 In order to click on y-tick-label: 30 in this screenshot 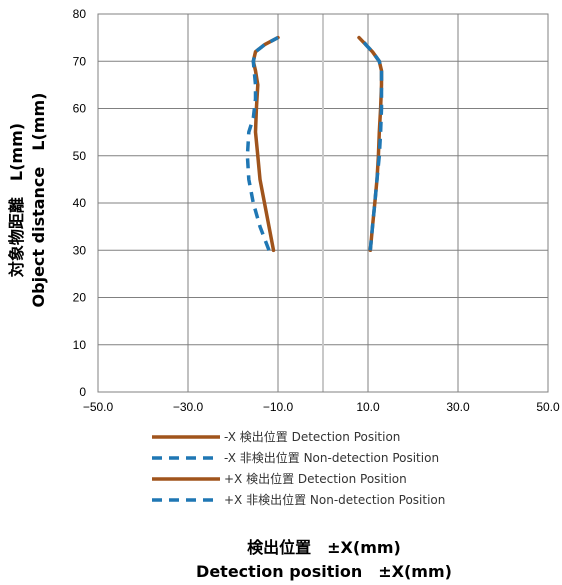, I will do `click(80, 250)`.